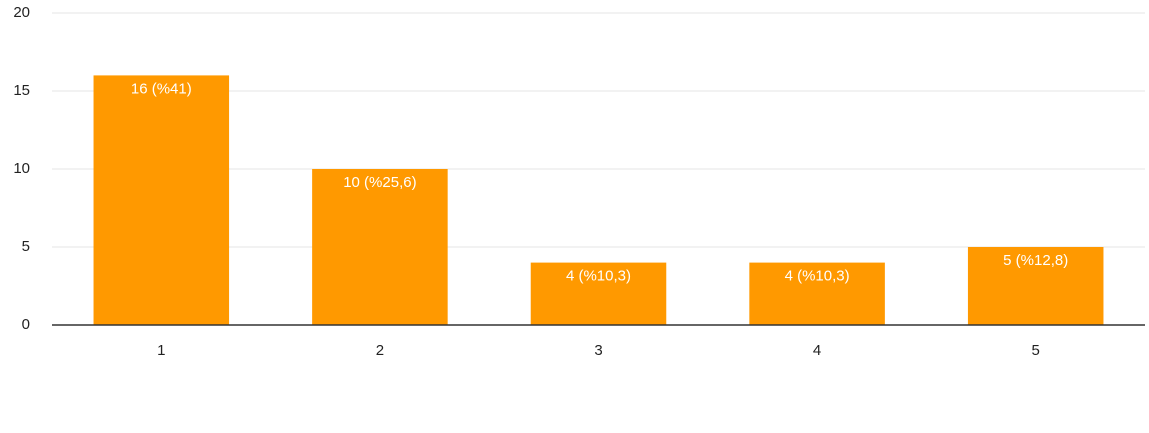  What do you see at coordinates (1035, 260) in the screenshot?
I see `value-label: 5 (%12,8)` at bounding box center [1035, 260].